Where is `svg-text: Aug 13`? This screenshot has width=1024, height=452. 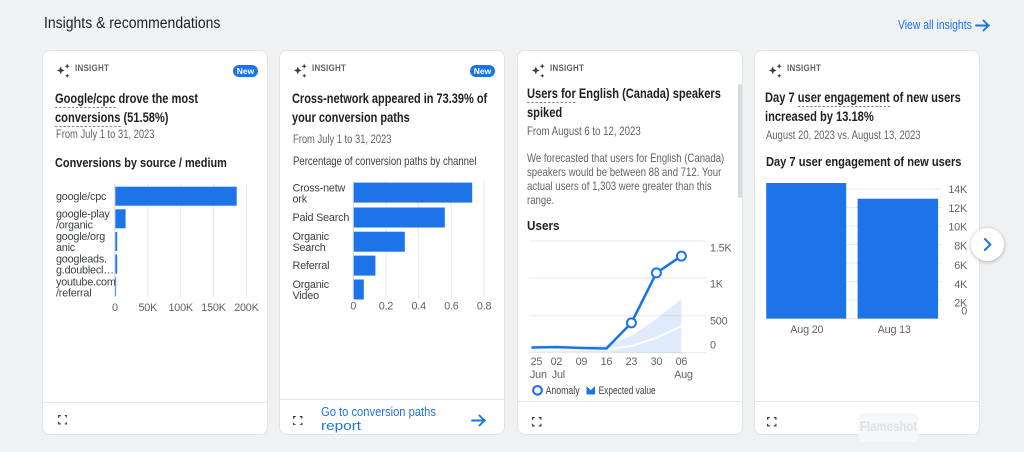 svg-text: Aug 13 is located at coordinates (894, 330).